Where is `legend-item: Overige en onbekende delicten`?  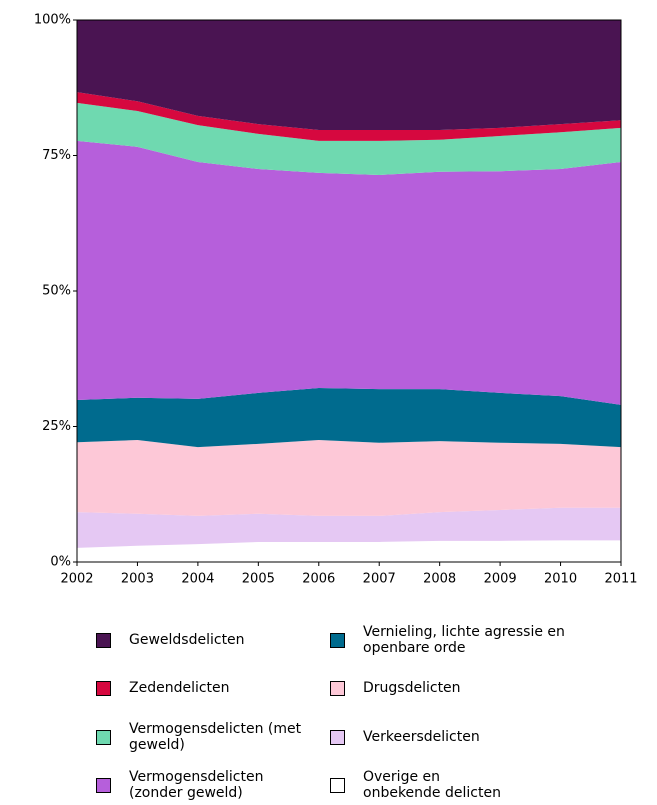 legend-item: Overige en onbekende delicten is located at coordinates (460, 785).